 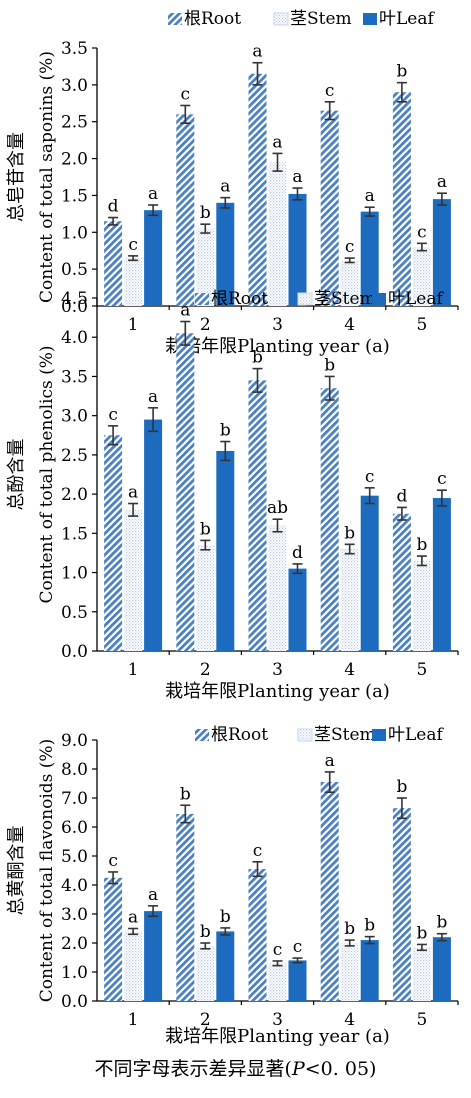 I want to click on bar-s1-c2, so click(x=185, y=210).